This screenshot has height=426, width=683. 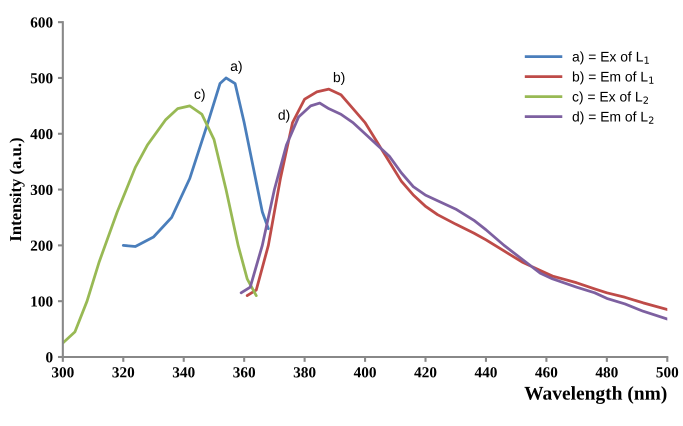 I want to click on y-tick-label: 500, so click(x=41, y=78).